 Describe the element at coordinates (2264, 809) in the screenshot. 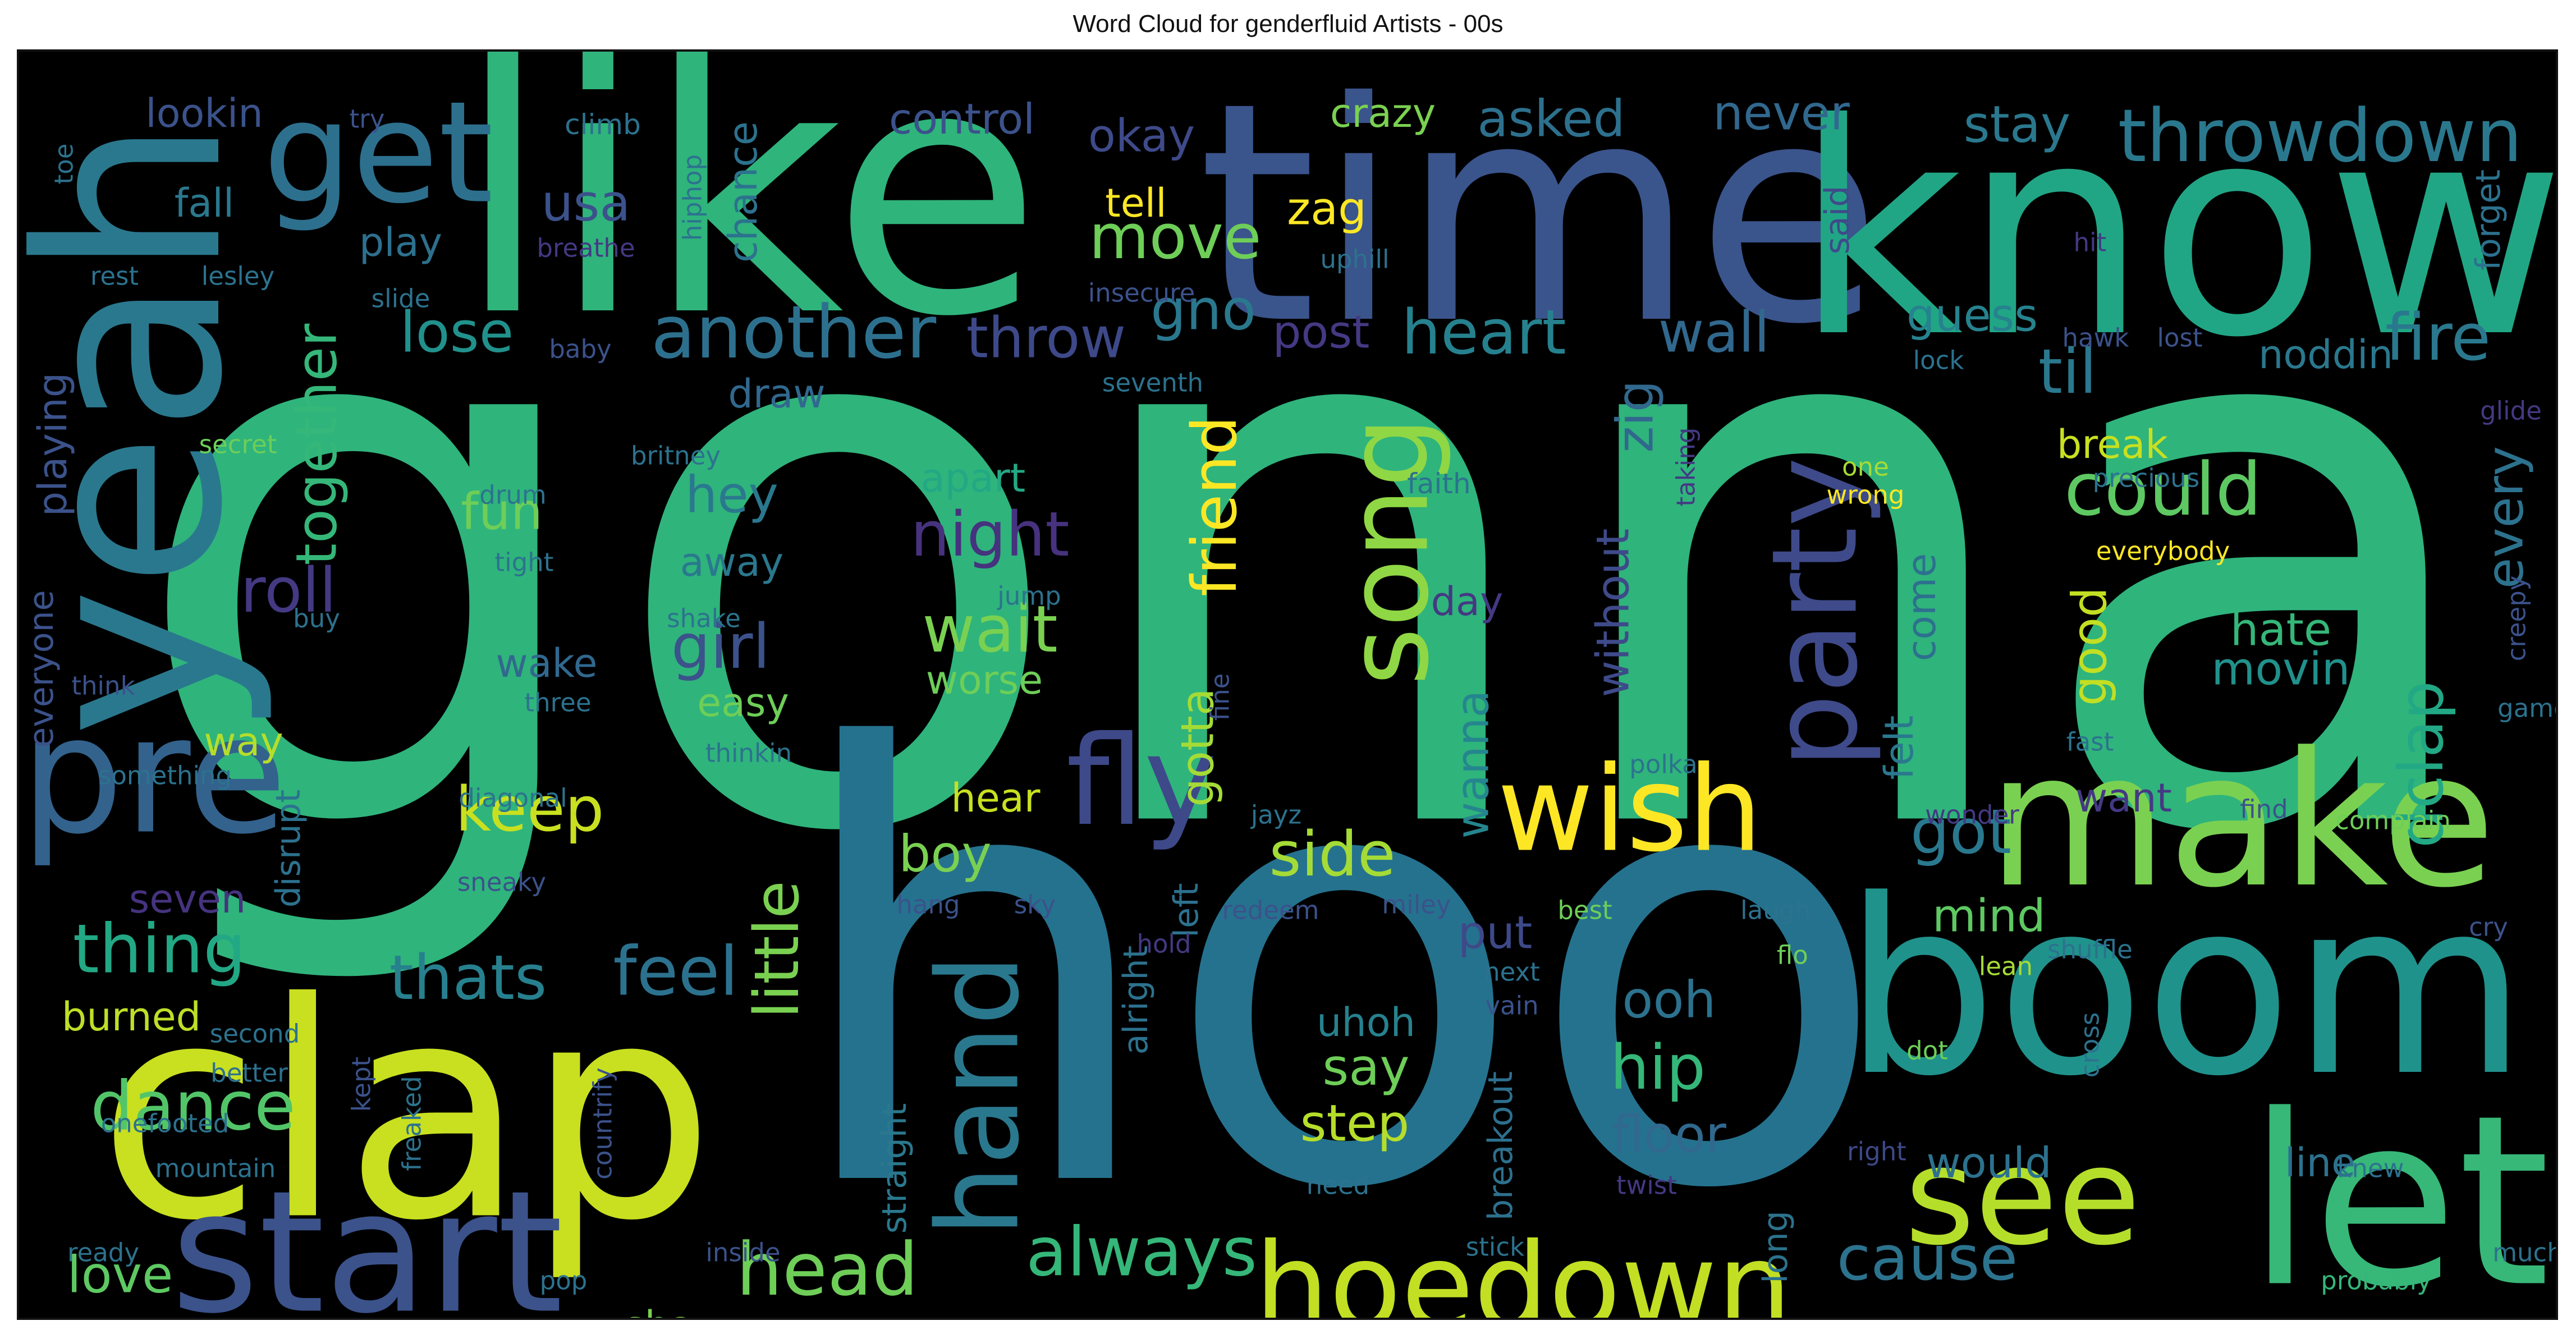

I see `word-find: find` at that location.